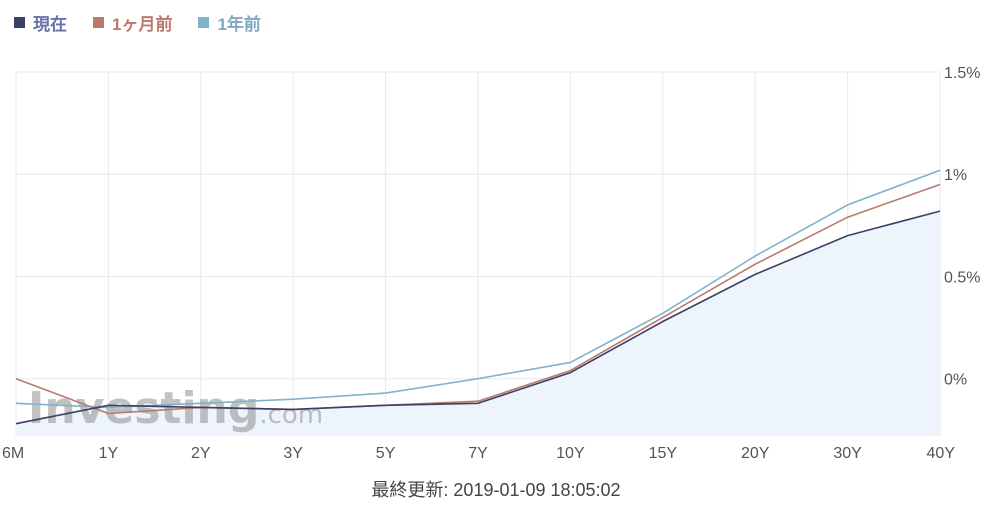 This screenshot has height=512, width=992. I want to click on x-tick-label: 1Y, so click(109, 453).